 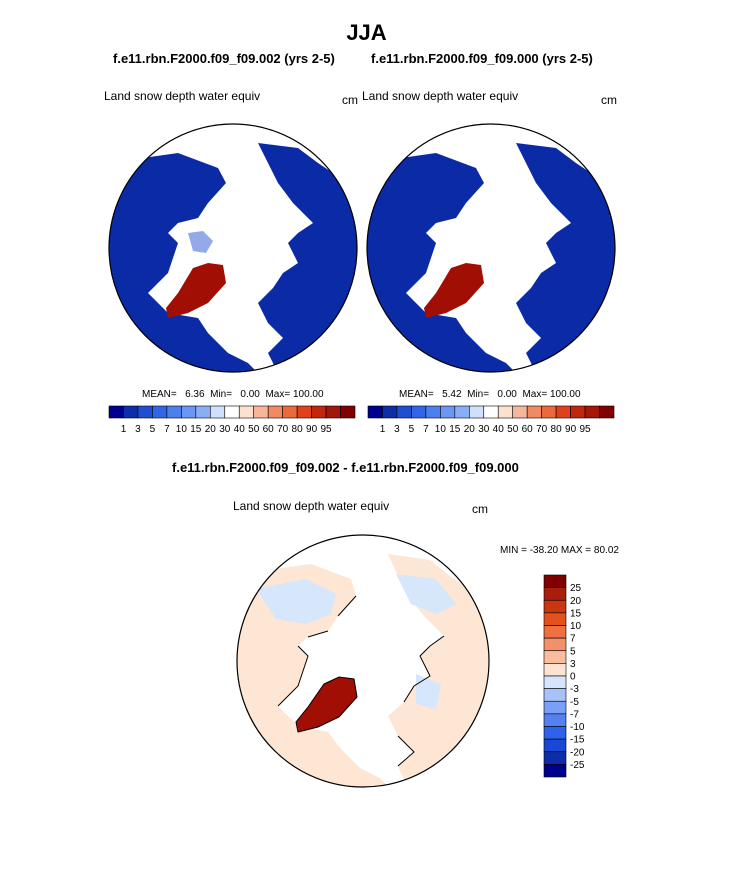 I want to click on diff-land-positive, so click(x=438, y=670).